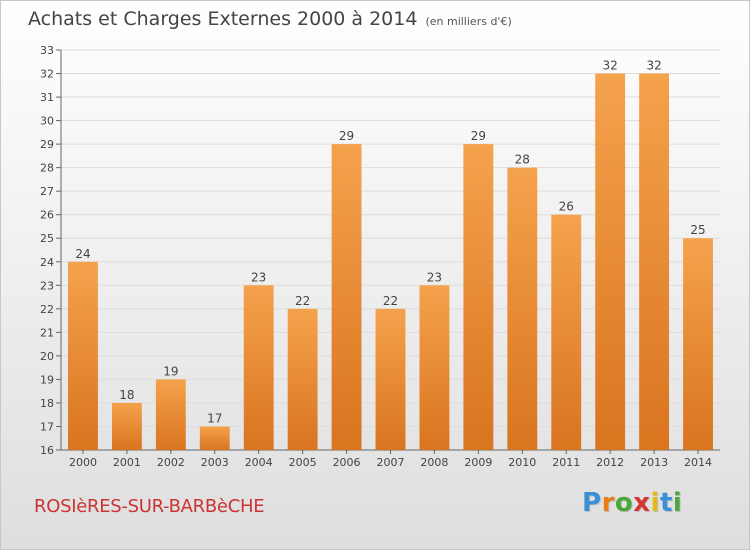  Describe the element at coordinates (126, 395) in the screenshot. I see `bar-value-label: 18` at that location.